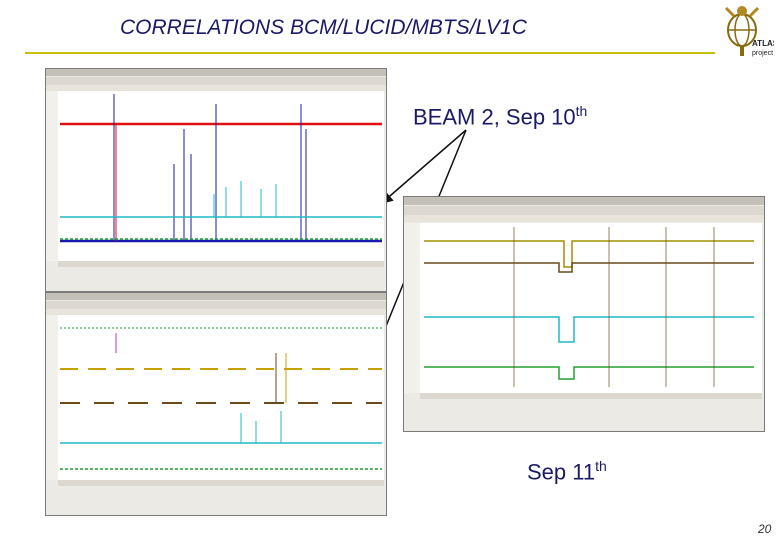 The height and width of the screenshot is (540, 780). I want to click on title-underline, so click(370, 53).